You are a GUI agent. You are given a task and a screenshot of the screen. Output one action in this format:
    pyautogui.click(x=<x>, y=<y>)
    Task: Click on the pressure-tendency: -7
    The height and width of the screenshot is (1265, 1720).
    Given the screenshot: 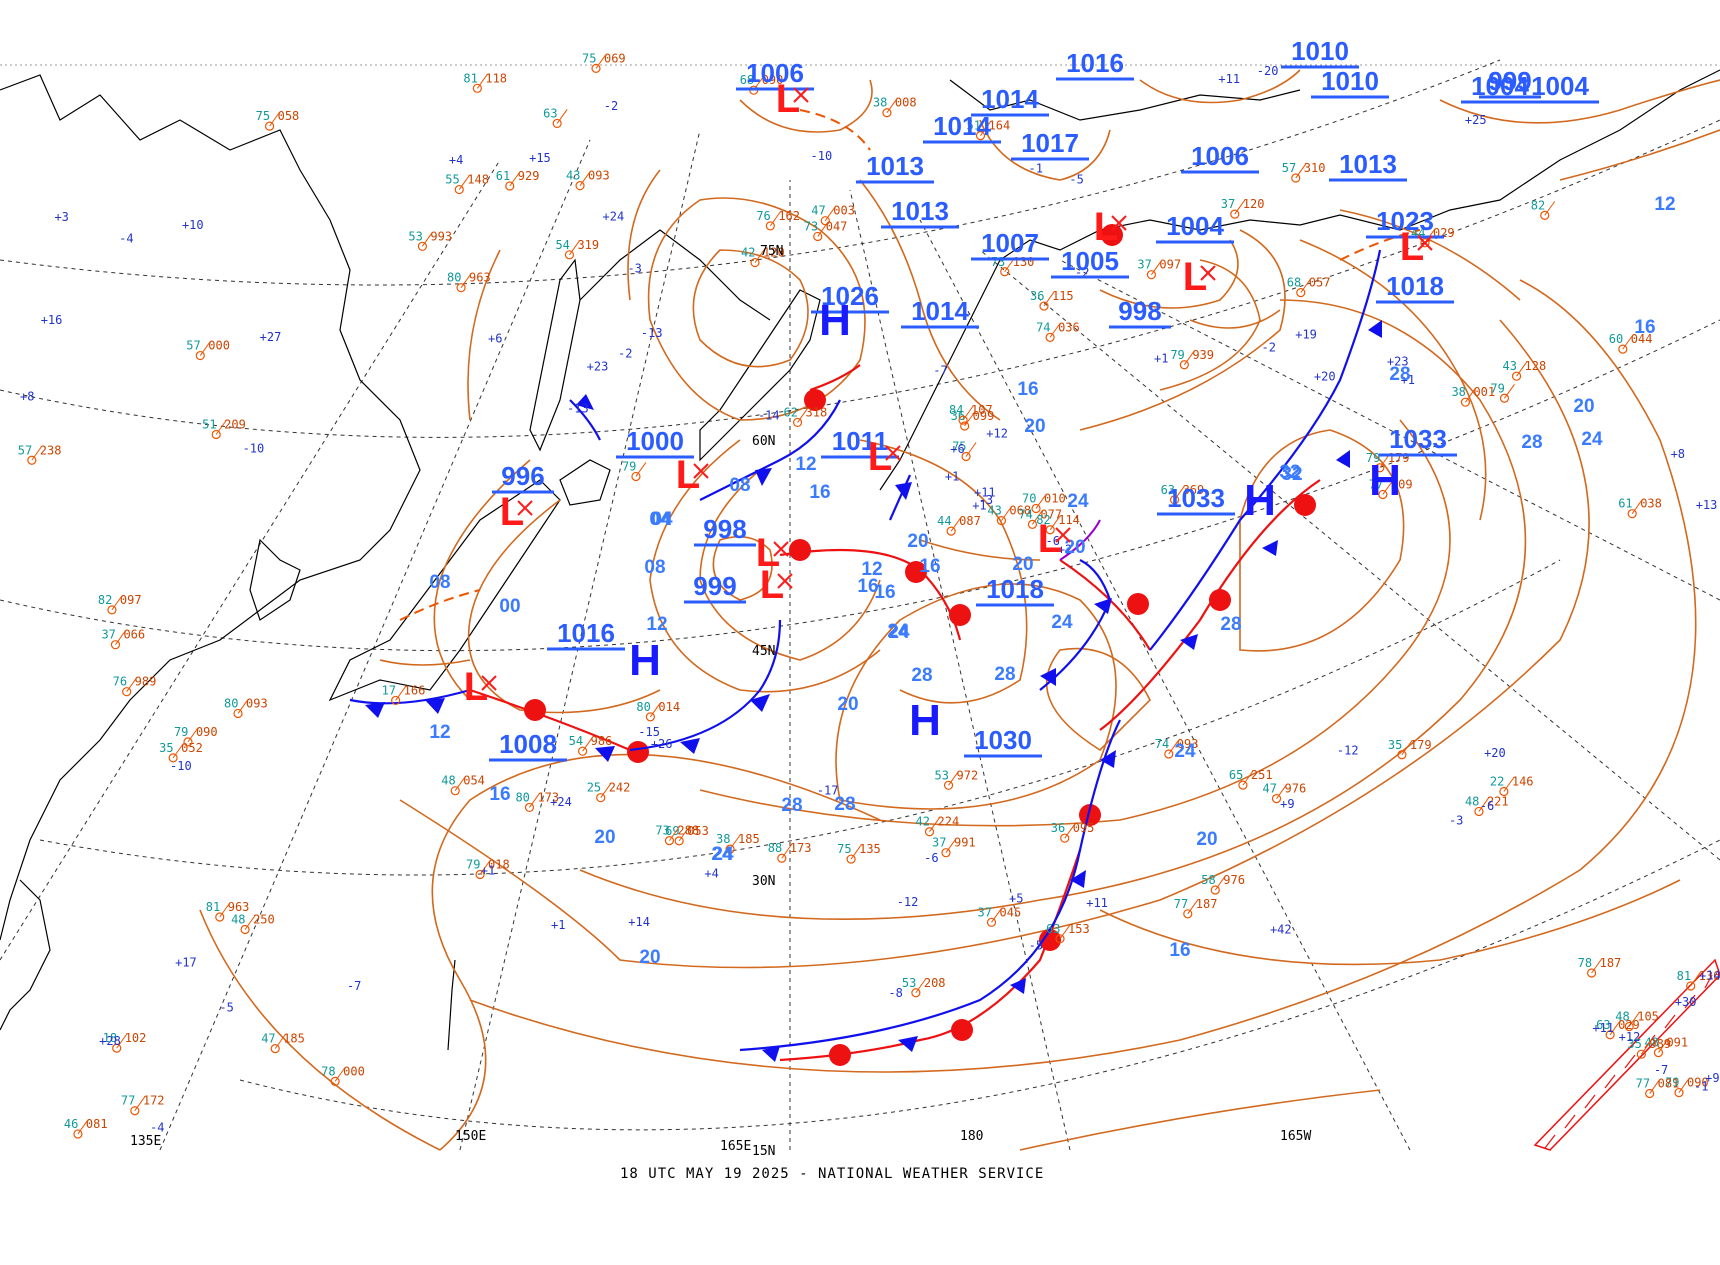 What is the action you would take?
    pyautogui.click(x=354, y=986)
    